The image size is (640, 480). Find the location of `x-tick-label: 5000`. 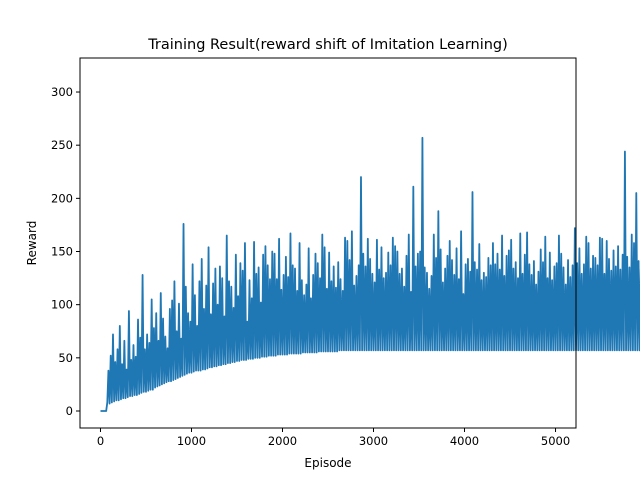

x-tick-label: 5000 is located at coordinates (555, 441).